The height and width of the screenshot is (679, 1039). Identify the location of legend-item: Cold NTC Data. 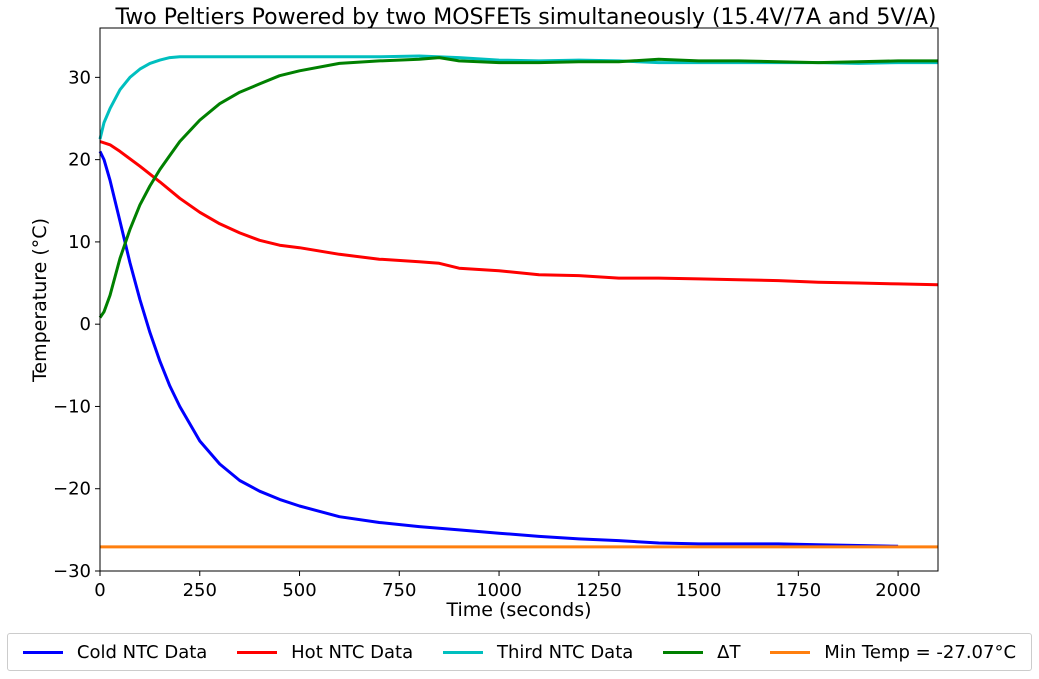
(115, 652).